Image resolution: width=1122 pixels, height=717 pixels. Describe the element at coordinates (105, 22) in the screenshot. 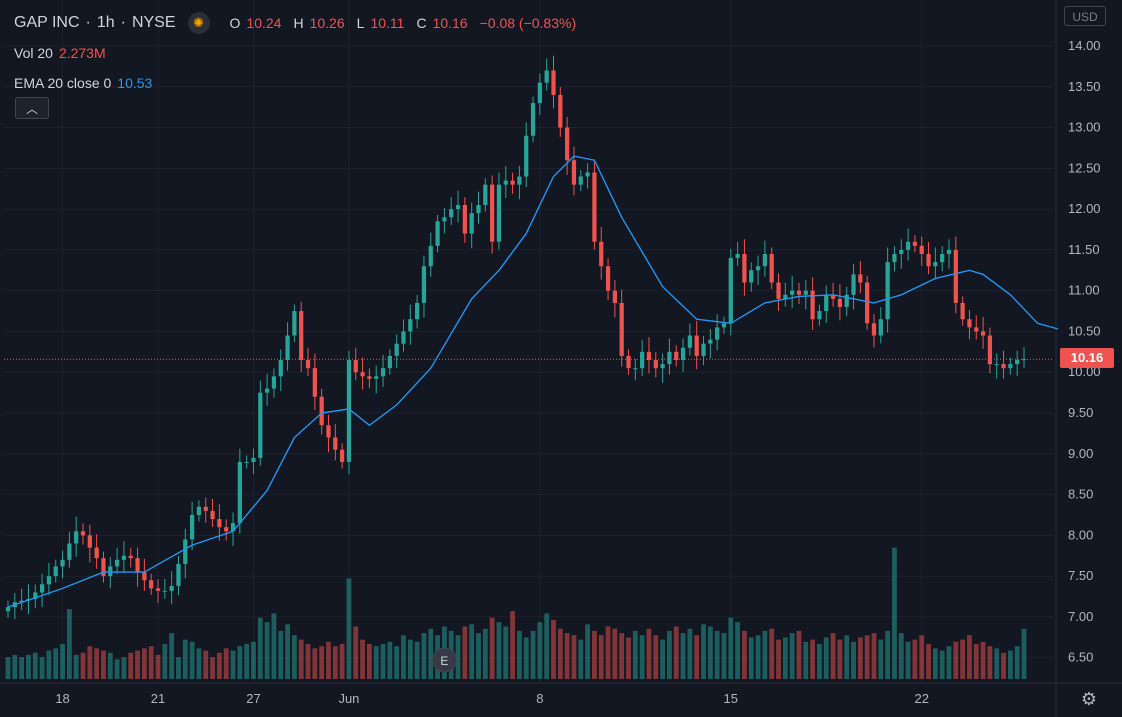

I see `interval-label: 1h` at that location.